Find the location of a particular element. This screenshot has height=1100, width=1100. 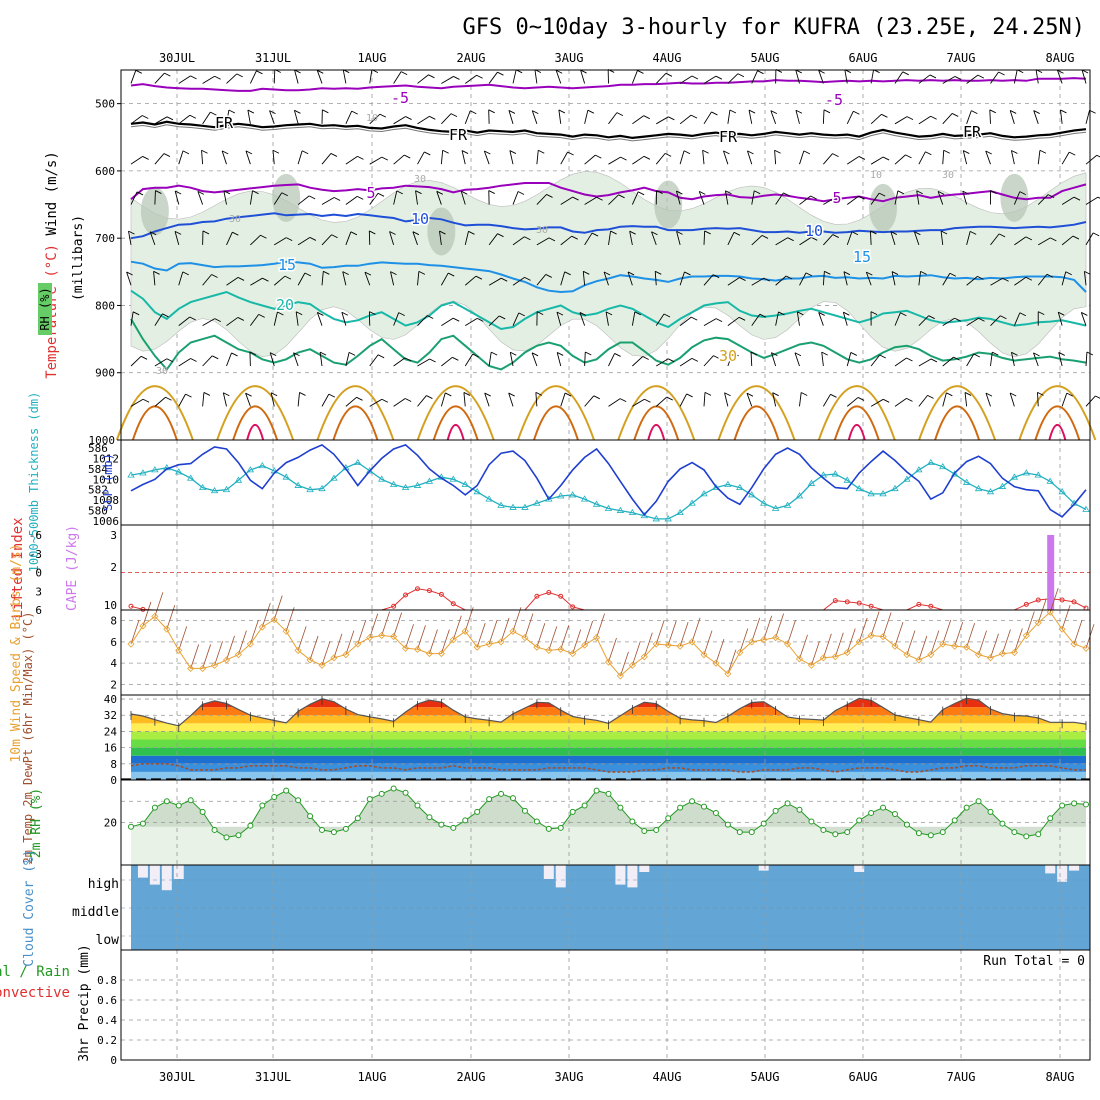

li-tick-label: 0 is located at coordinates (38, 573).